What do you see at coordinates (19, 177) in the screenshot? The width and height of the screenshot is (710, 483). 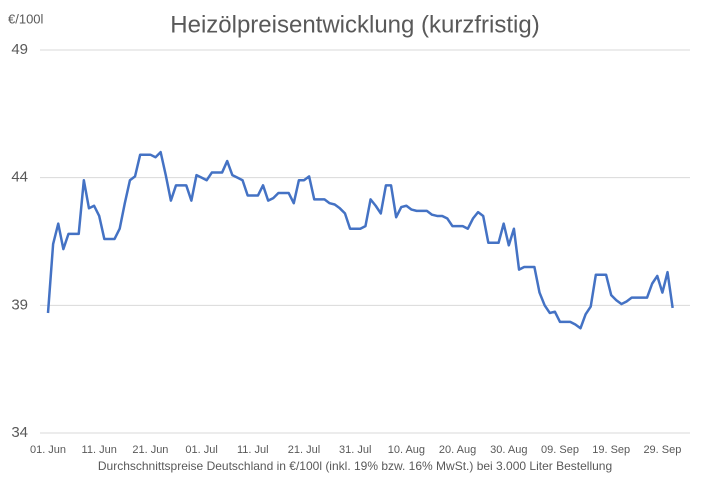 I see `y-tick-label: 44` at bounding box center [19, 177].